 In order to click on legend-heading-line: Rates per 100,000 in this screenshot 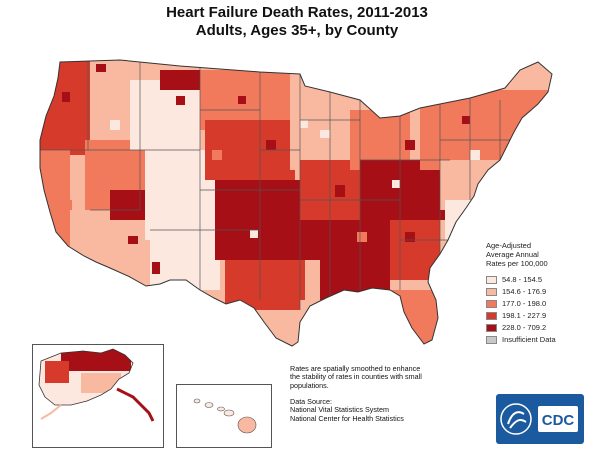, I will do `click(517, 263)`.